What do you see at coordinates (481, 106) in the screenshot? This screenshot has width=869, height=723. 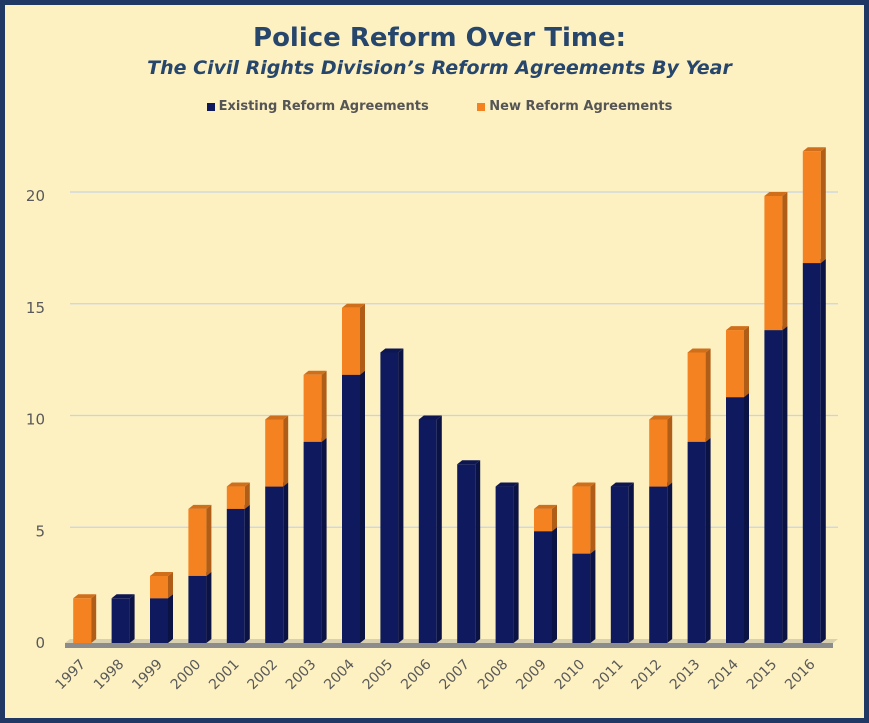 I see `legend-swatch-new` at bounding box center [481, 106].